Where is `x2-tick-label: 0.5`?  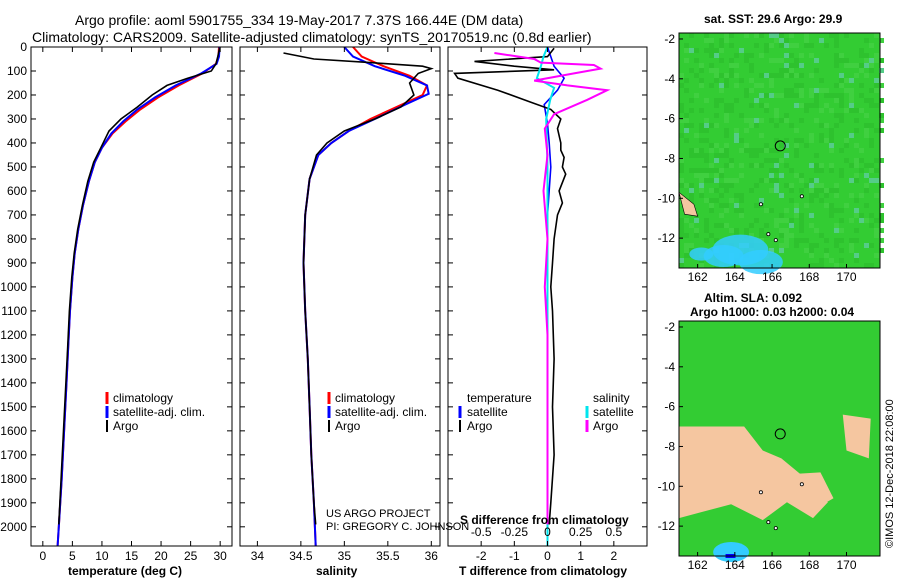 x2-tick-label: 0.5 is located at coordinates (613, 532).